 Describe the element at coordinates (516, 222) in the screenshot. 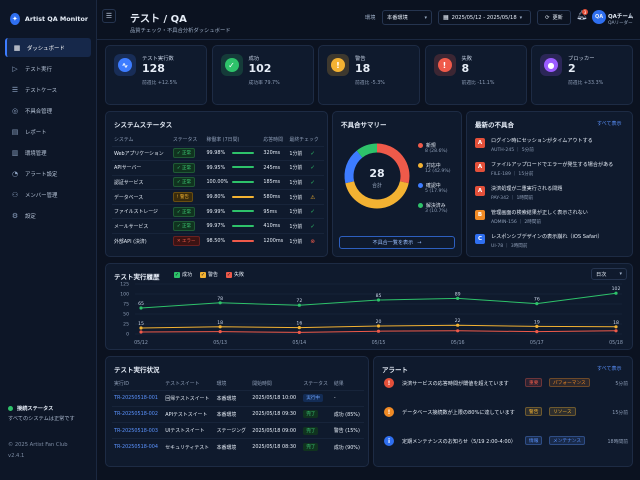

I see `bug-meta: ADMIN-156 ｜ 2時間前` at that location.